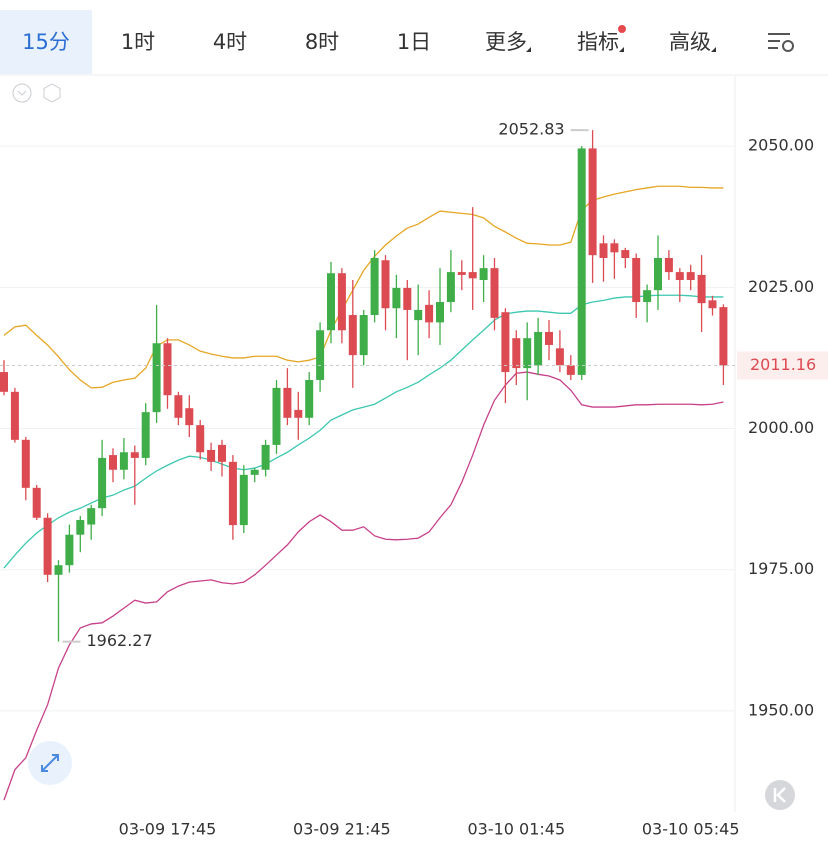  I want to click on x-tick-label: 03-10 01:45, so click(516, 829).